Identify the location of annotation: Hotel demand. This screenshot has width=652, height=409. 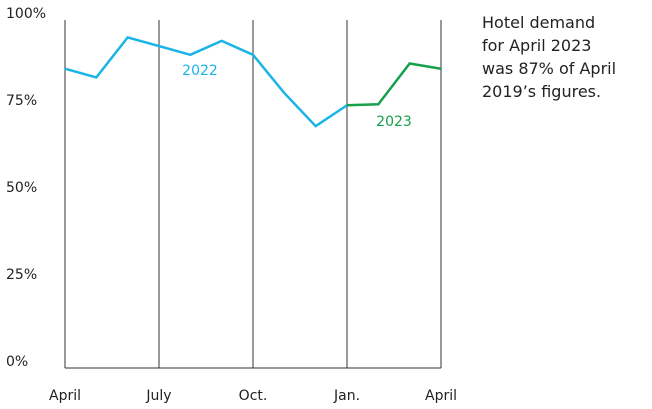
(538, 22).